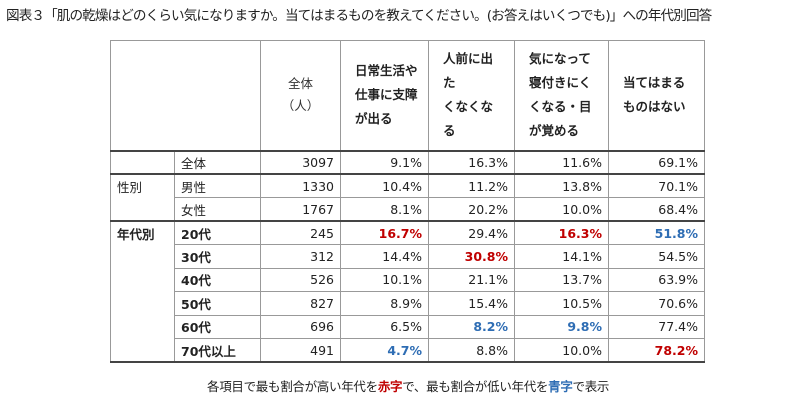 The width and height of the screenshot is (808, 418). What do you see at coordinates (471, 256) in the screenshot?
I see `value-cell: 30.8%` at bounding box center [471, 256].